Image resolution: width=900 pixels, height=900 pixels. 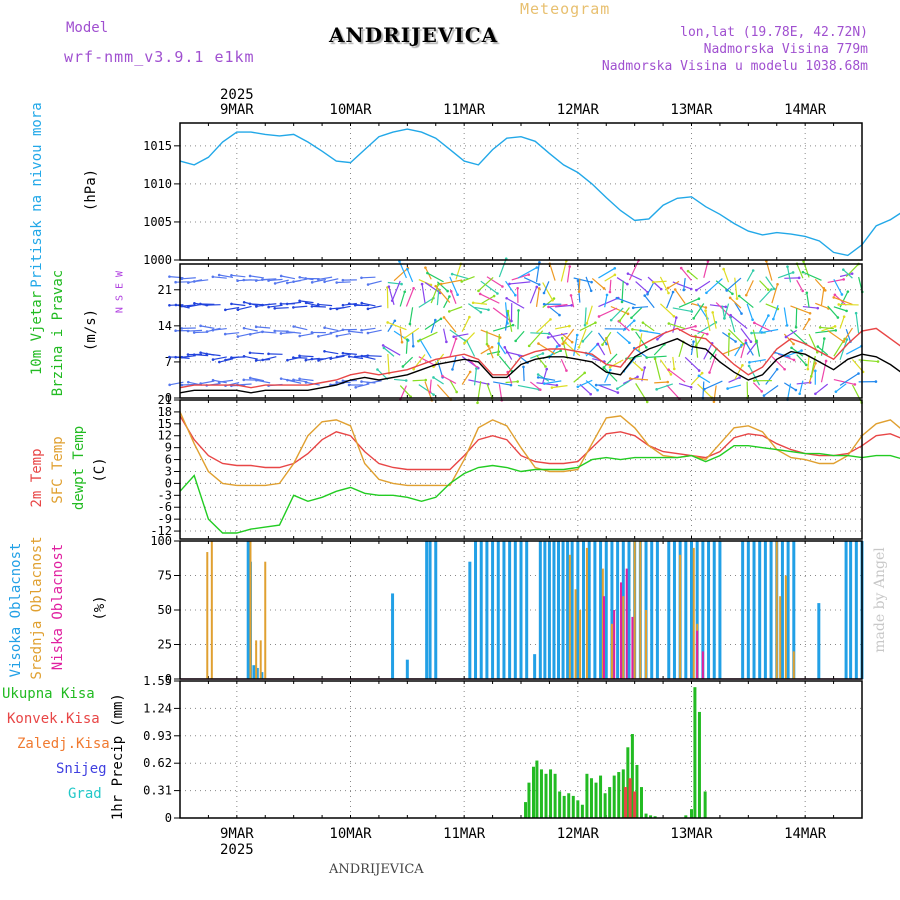 I want to click on ytick-label: 1000, so click(x=157, y=260).